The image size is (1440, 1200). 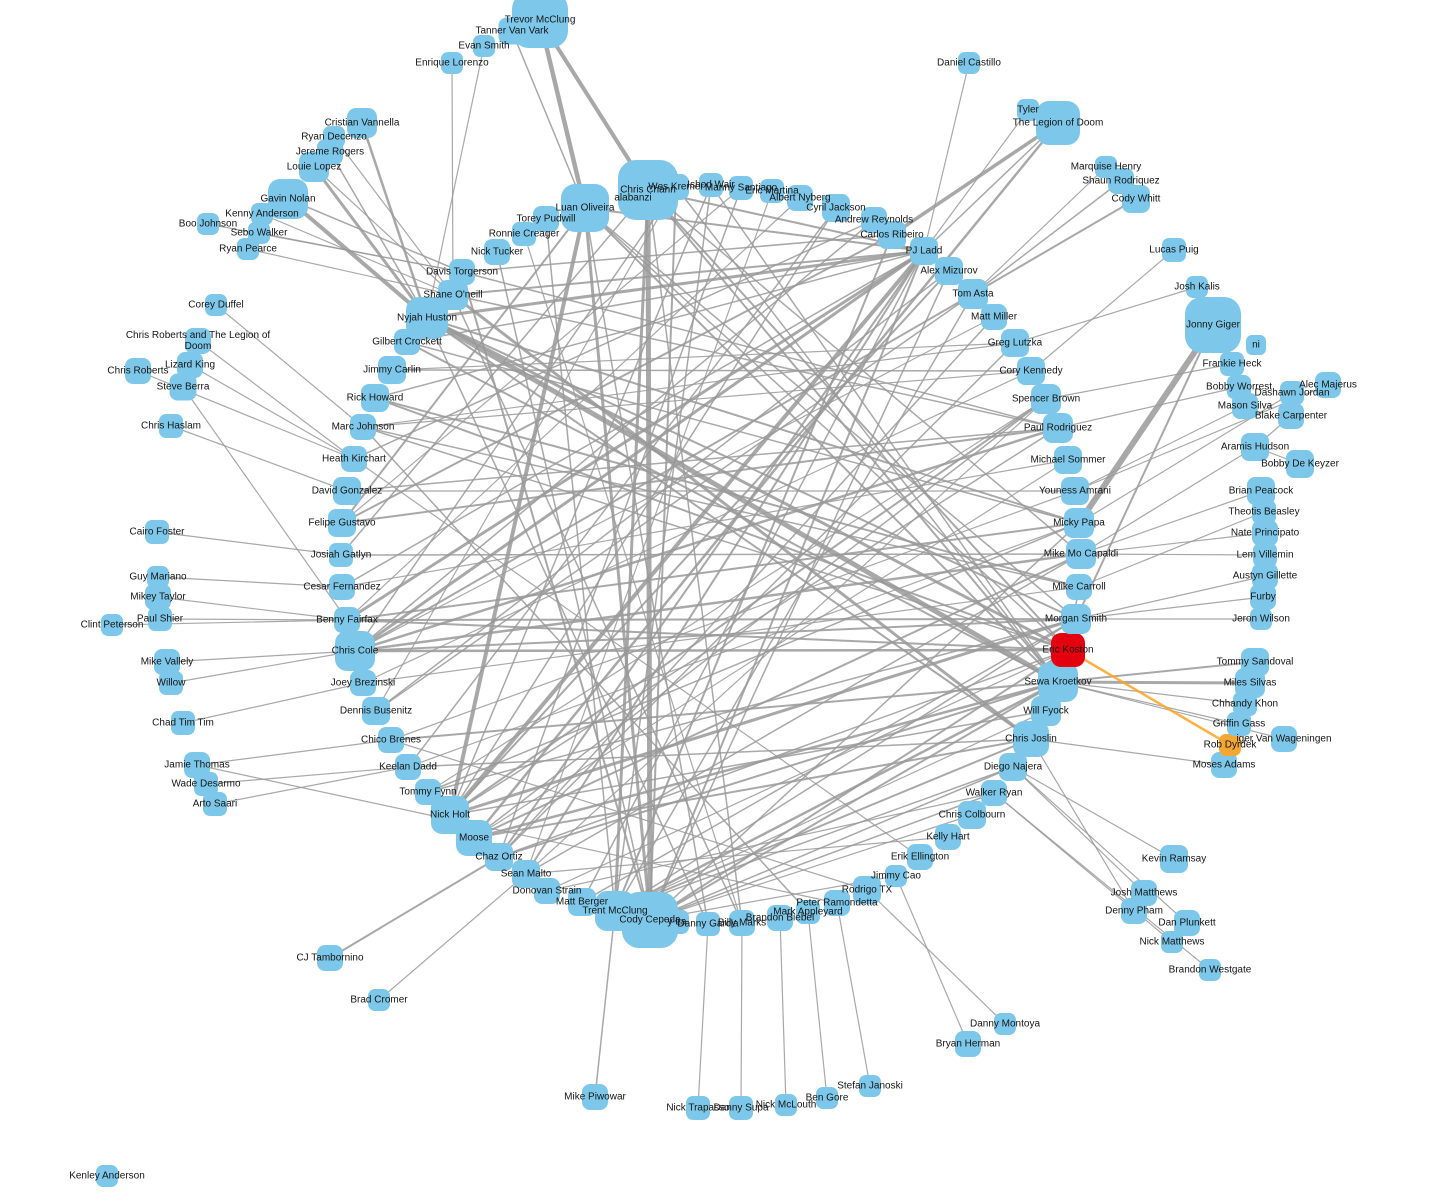 What do you see at coordinates (1284, 739) in the screenshot?
I see `node-van-wageningen` at bounding box center [1284, 739].